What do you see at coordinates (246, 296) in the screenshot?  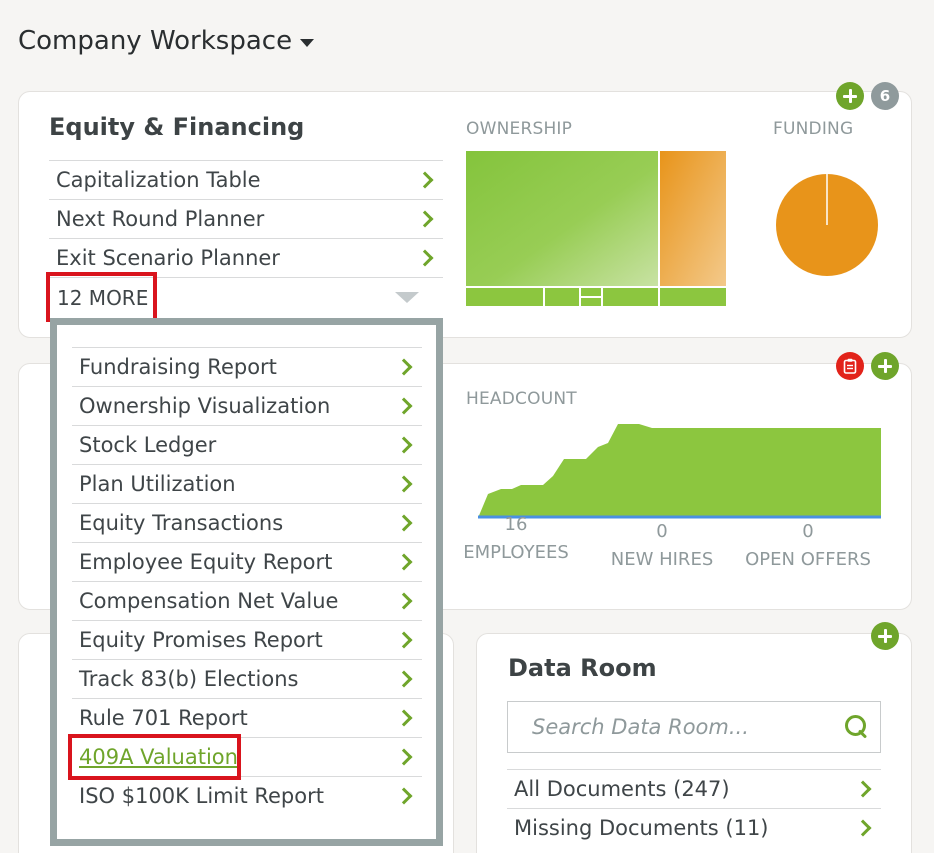 I see `more-toggle-row: 12 MORE` at bounding box center [246, 296].